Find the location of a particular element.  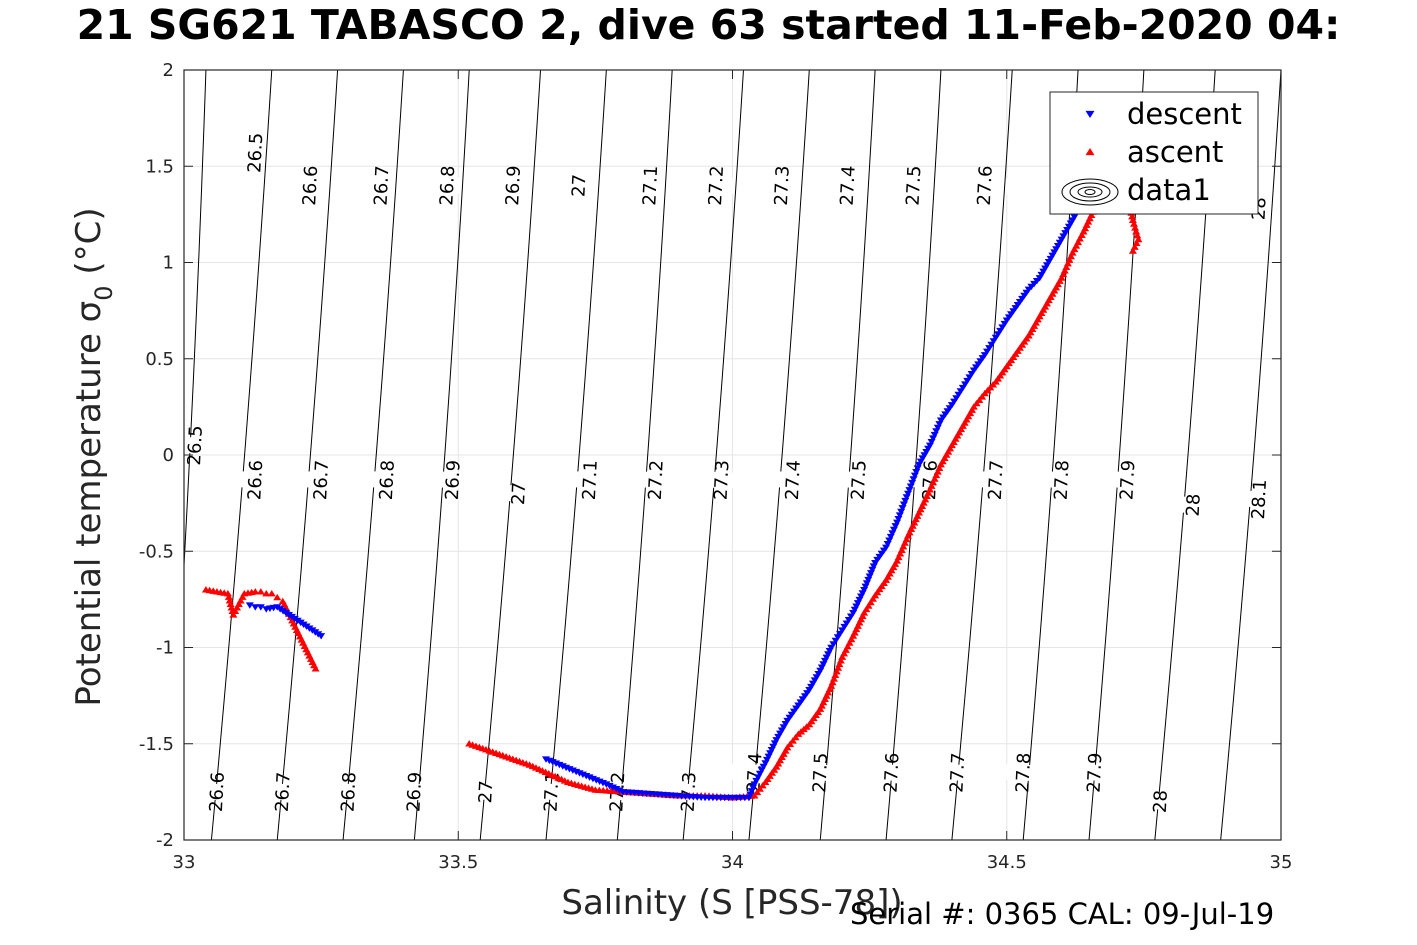

contour-label: 27.5 is located at coordinates (820, 772).